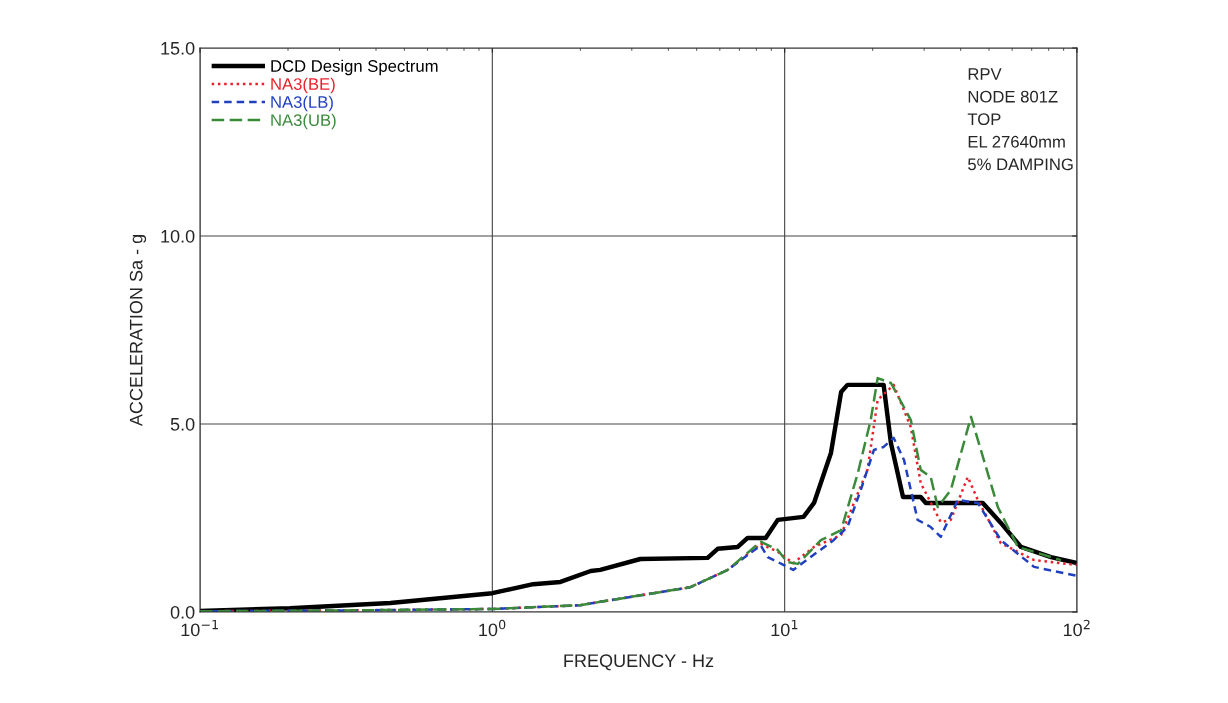 The width and height of the screenshot is (1228, 703). I want to click on legend-label: NA3(LB), so click(302, 103).